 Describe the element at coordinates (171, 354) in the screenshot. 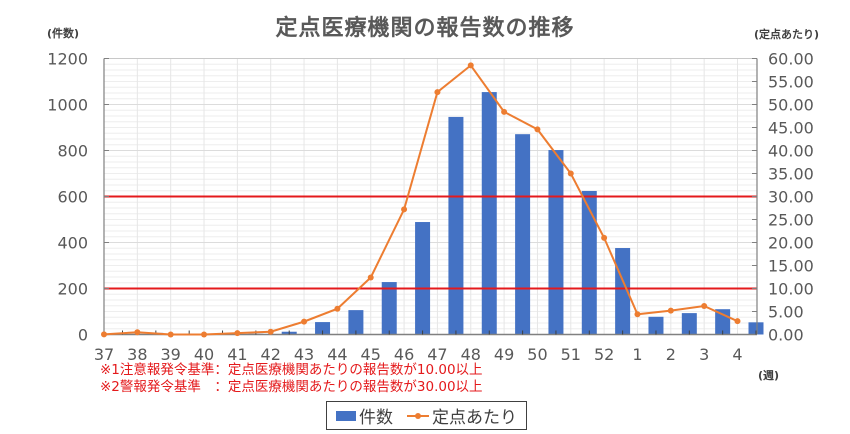

I see `x-tick-label: 39` at that location.